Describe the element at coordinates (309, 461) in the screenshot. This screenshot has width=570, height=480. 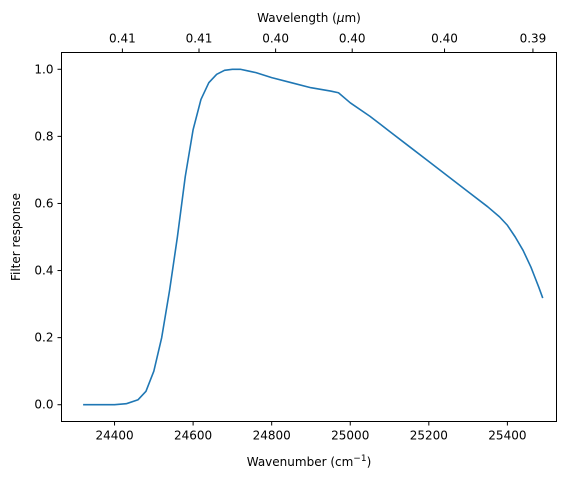
I see `x-axis-label: Wavenumber (cm−1)` at that location.